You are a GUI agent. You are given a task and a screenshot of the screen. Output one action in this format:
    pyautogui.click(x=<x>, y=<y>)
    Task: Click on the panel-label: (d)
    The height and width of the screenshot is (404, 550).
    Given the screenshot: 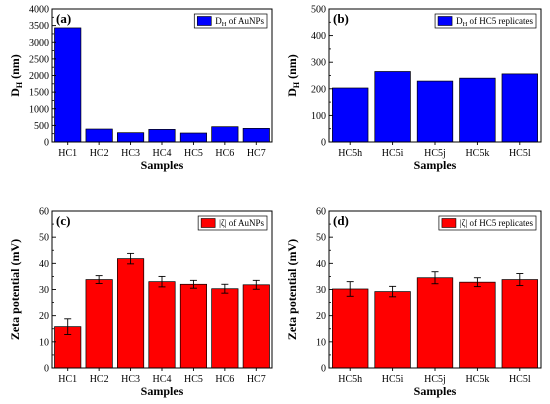 What is the action you would take?
    pyautogui.click(x=341, y=220)
    